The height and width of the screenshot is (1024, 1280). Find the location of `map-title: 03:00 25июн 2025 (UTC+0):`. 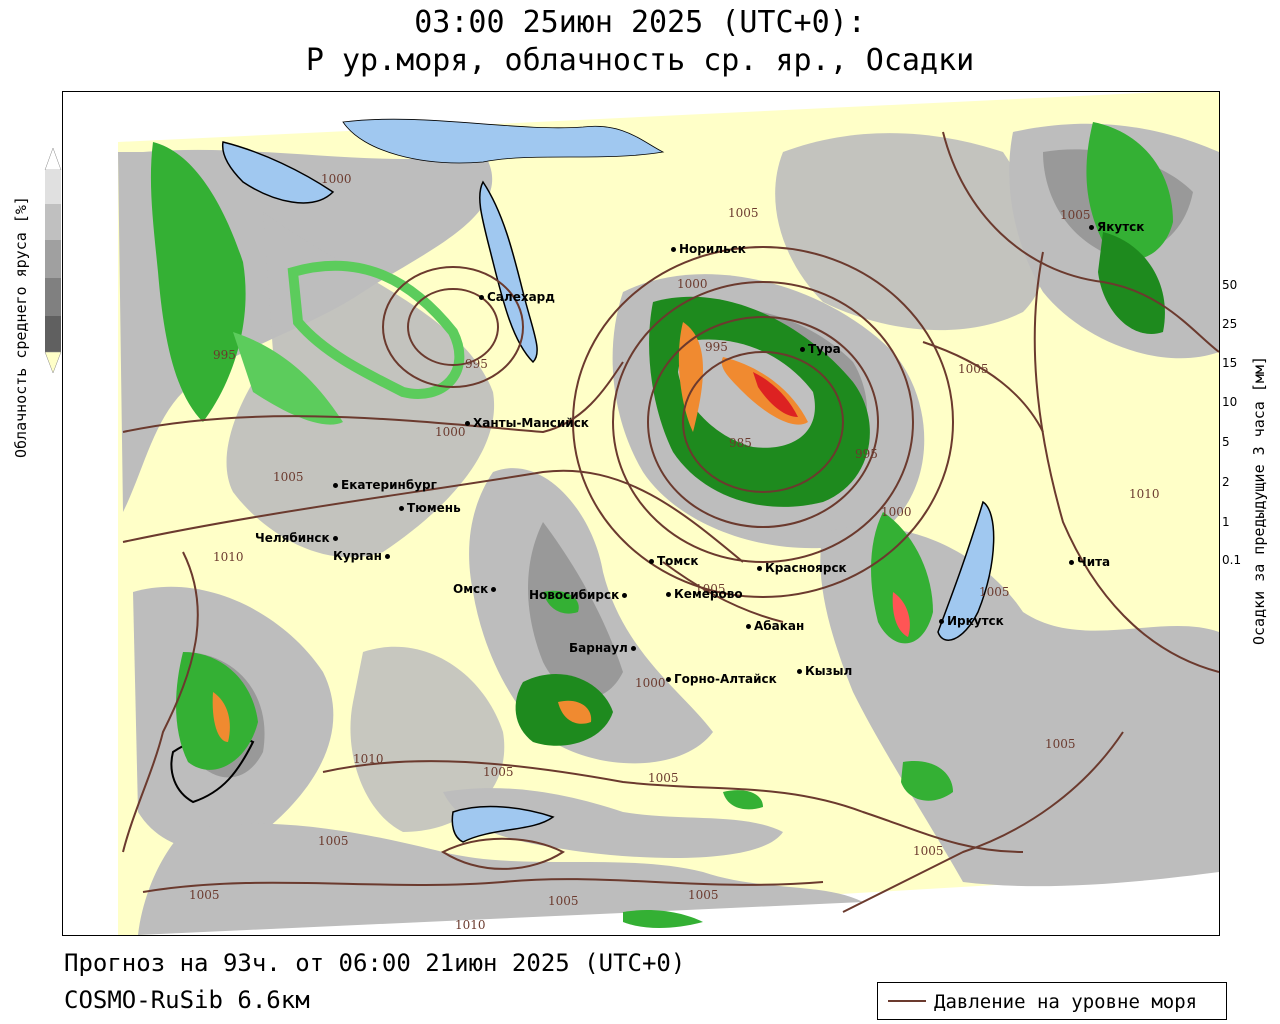

map-title: 03:00 25июн 2025 (UTC+0): is located at coordinates (640, 22).